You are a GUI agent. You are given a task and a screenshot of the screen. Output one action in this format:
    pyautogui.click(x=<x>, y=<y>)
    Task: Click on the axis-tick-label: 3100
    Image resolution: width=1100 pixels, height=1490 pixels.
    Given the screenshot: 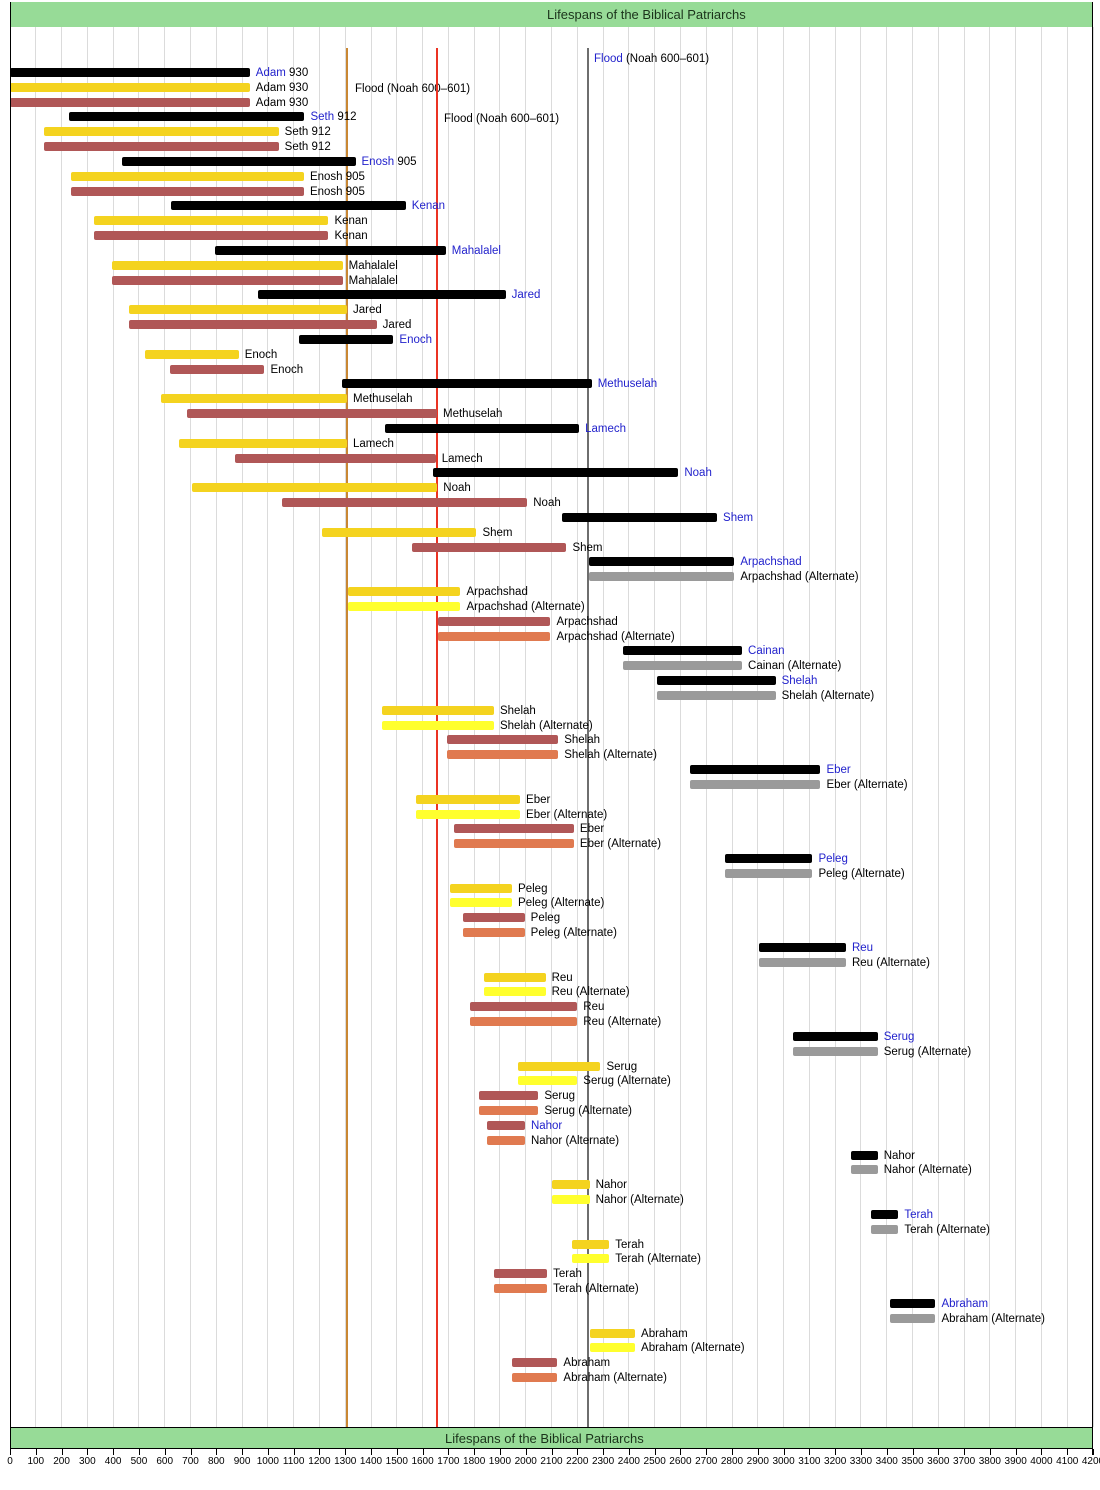 What is the action you would take?
    pyautogui.click(x=809, y=1461)
    